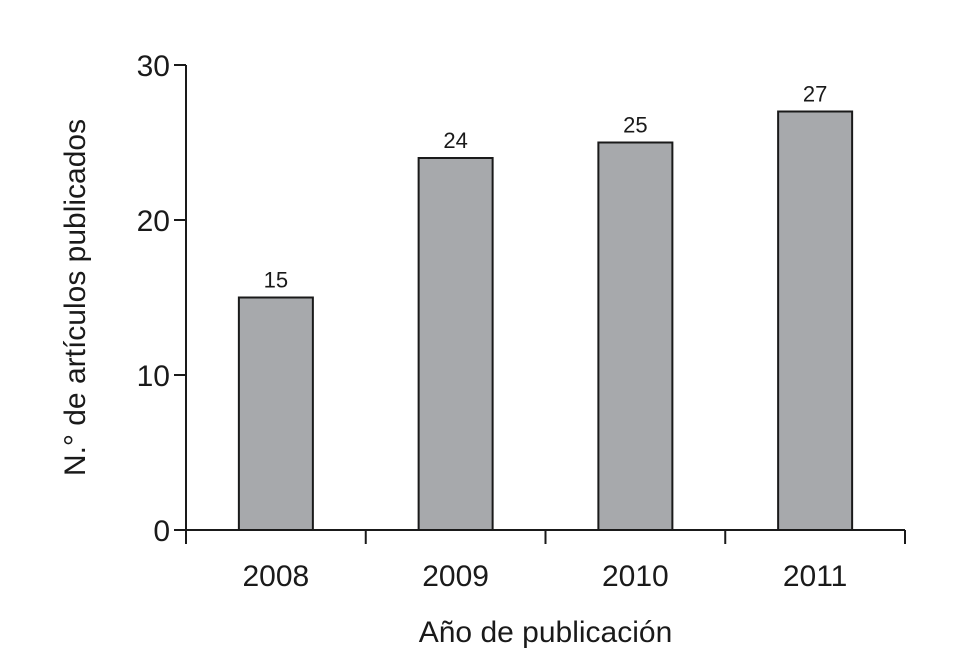 This screenshot has width=962, height=666. What do you see at coordinates (815, 94) in the screenshot?
I see `data-label-2011: 27` at bounding box center [815, 94].